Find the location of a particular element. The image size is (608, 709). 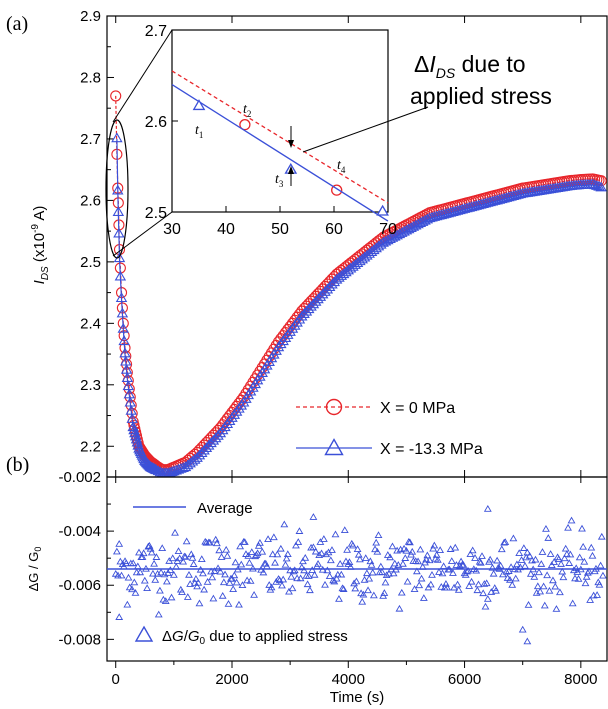

panel-b-y-axis-label: ΔG / G0 is located at coordinates (34, 569).